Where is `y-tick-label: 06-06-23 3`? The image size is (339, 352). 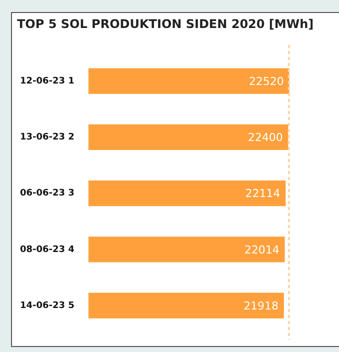 y-tick-label: 06-06-23 3 is located at coordinates (47, 193).